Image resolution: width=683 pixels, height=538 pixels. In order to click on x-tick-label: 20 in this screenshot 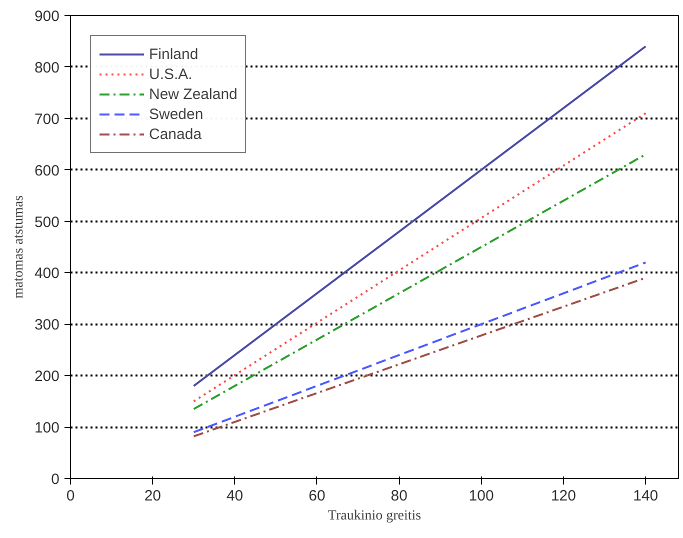, I will do `click(153, 496)`.